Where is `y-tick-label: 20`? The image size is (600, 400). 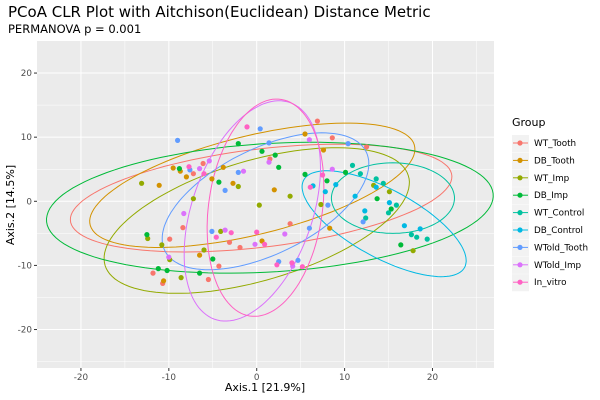
y-tick-label: 20 is located at coordinates (27, 74).